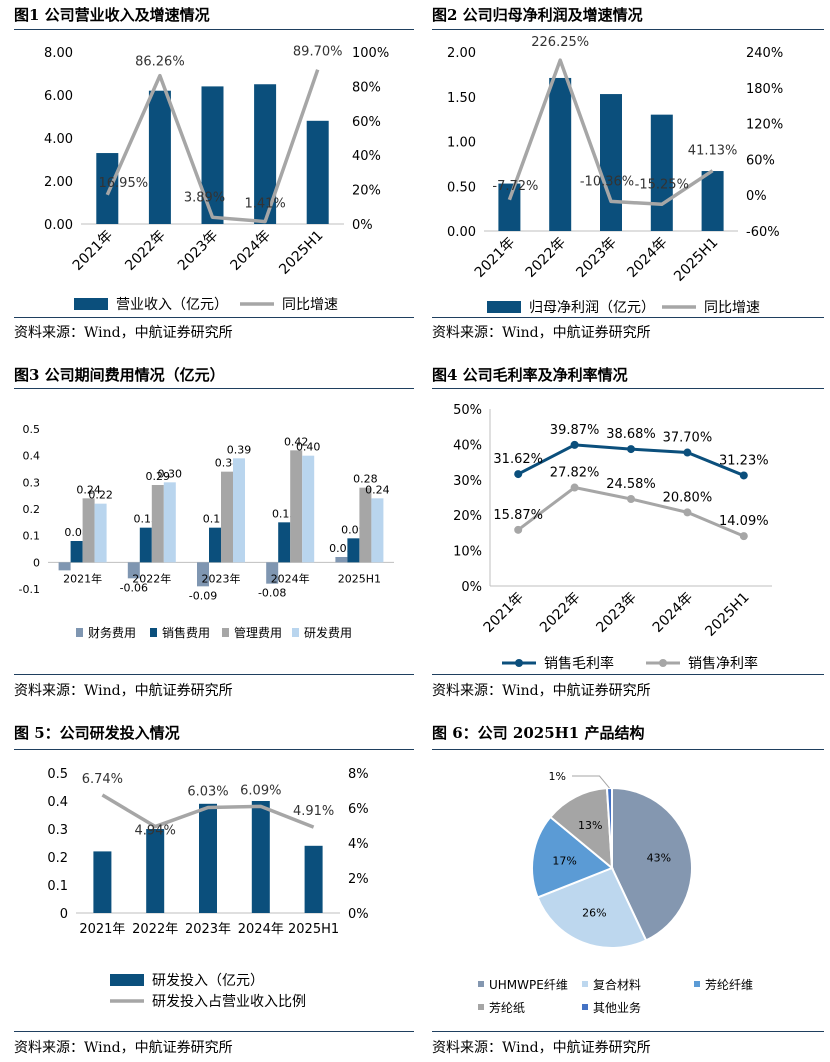 The image size is (830, 1062). Describe the element at coordinates (32, 482) in the screenshot. I see `y-tick-label: 0.3` at that location.